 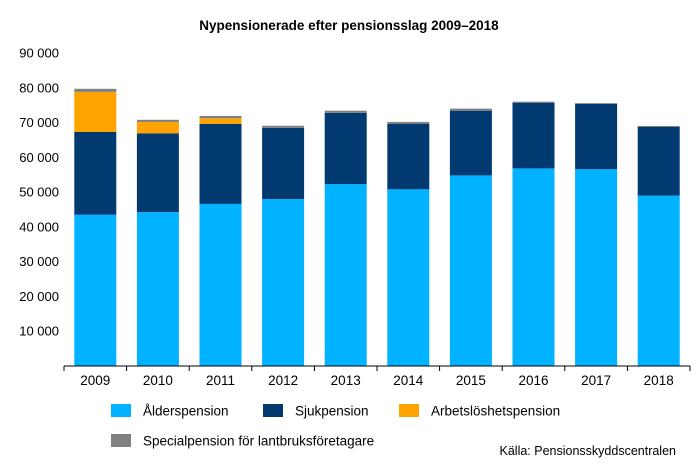 I want to click on legend-label: Ålderspension, so click(x=186, y=411).